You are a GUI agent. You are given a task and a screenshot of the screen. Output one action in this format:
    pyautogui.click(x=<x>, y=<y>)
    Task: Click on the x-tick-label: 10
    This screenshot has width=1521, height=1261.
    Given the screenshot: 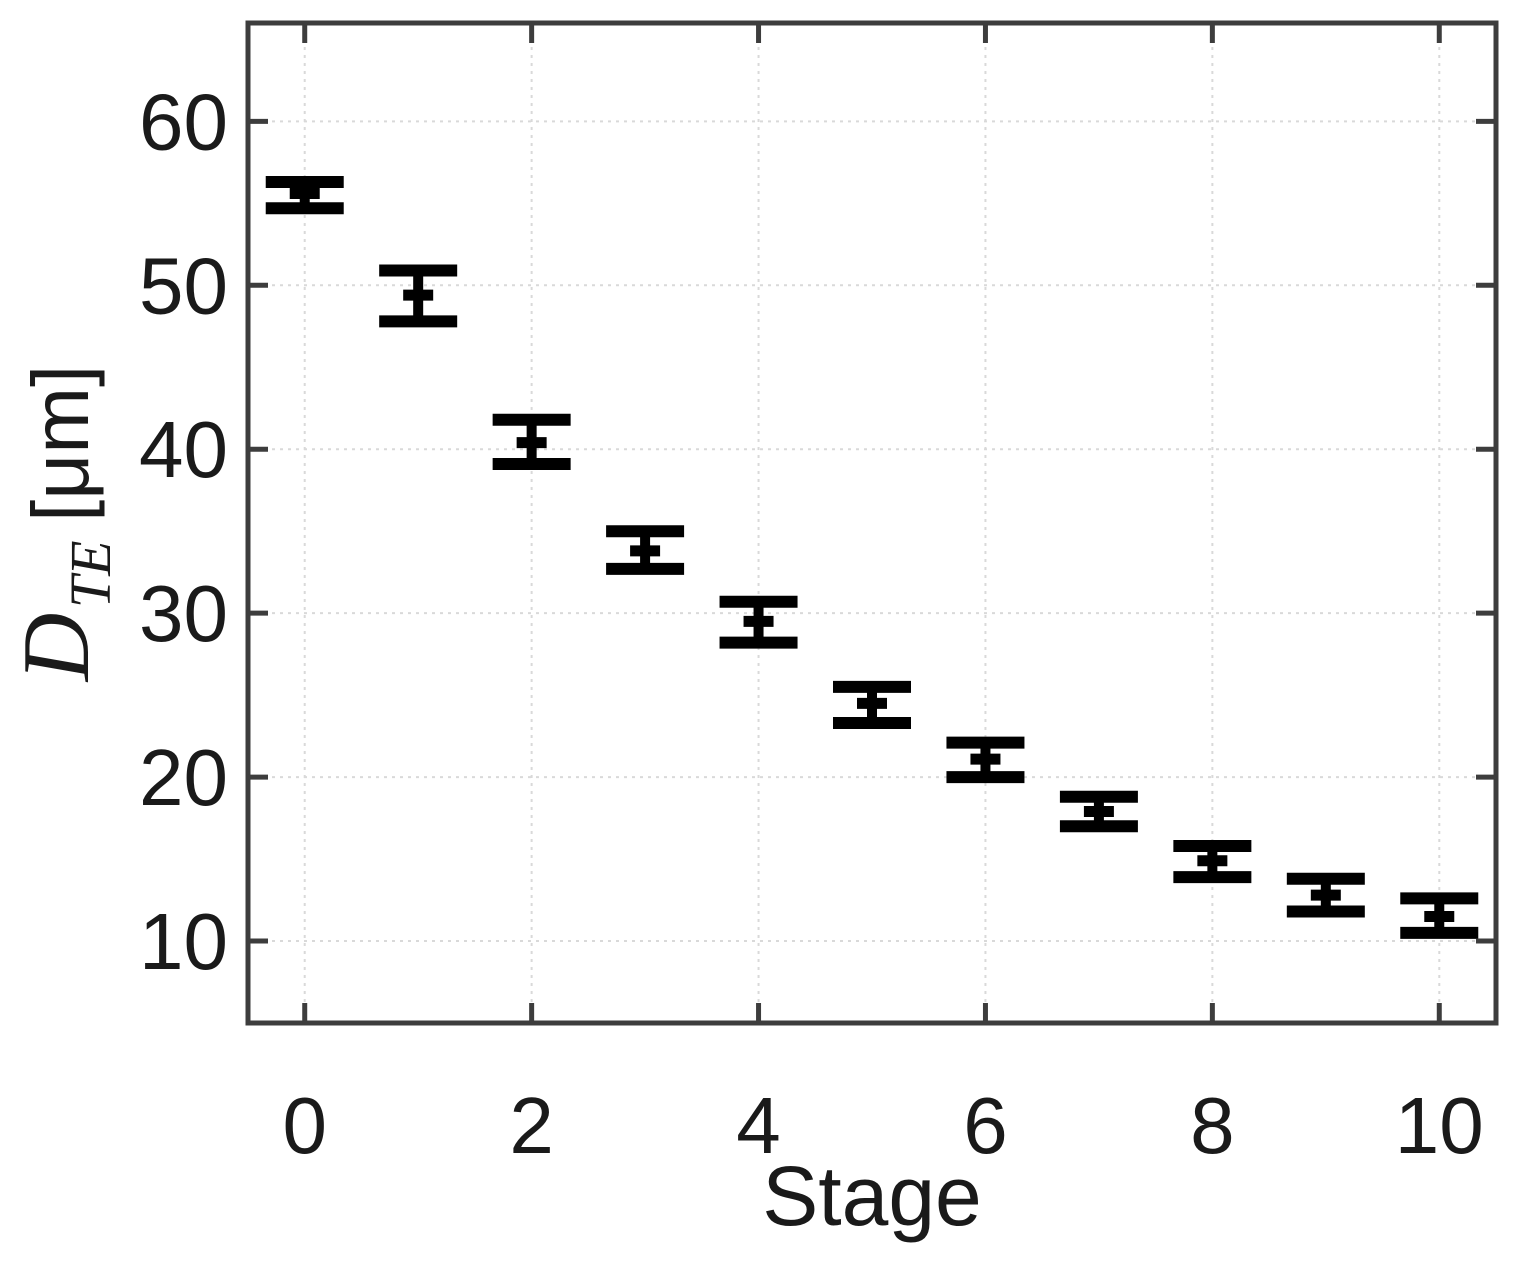 What is the action you would take?
    pyautogui.click(x=1439, y=1125)
    